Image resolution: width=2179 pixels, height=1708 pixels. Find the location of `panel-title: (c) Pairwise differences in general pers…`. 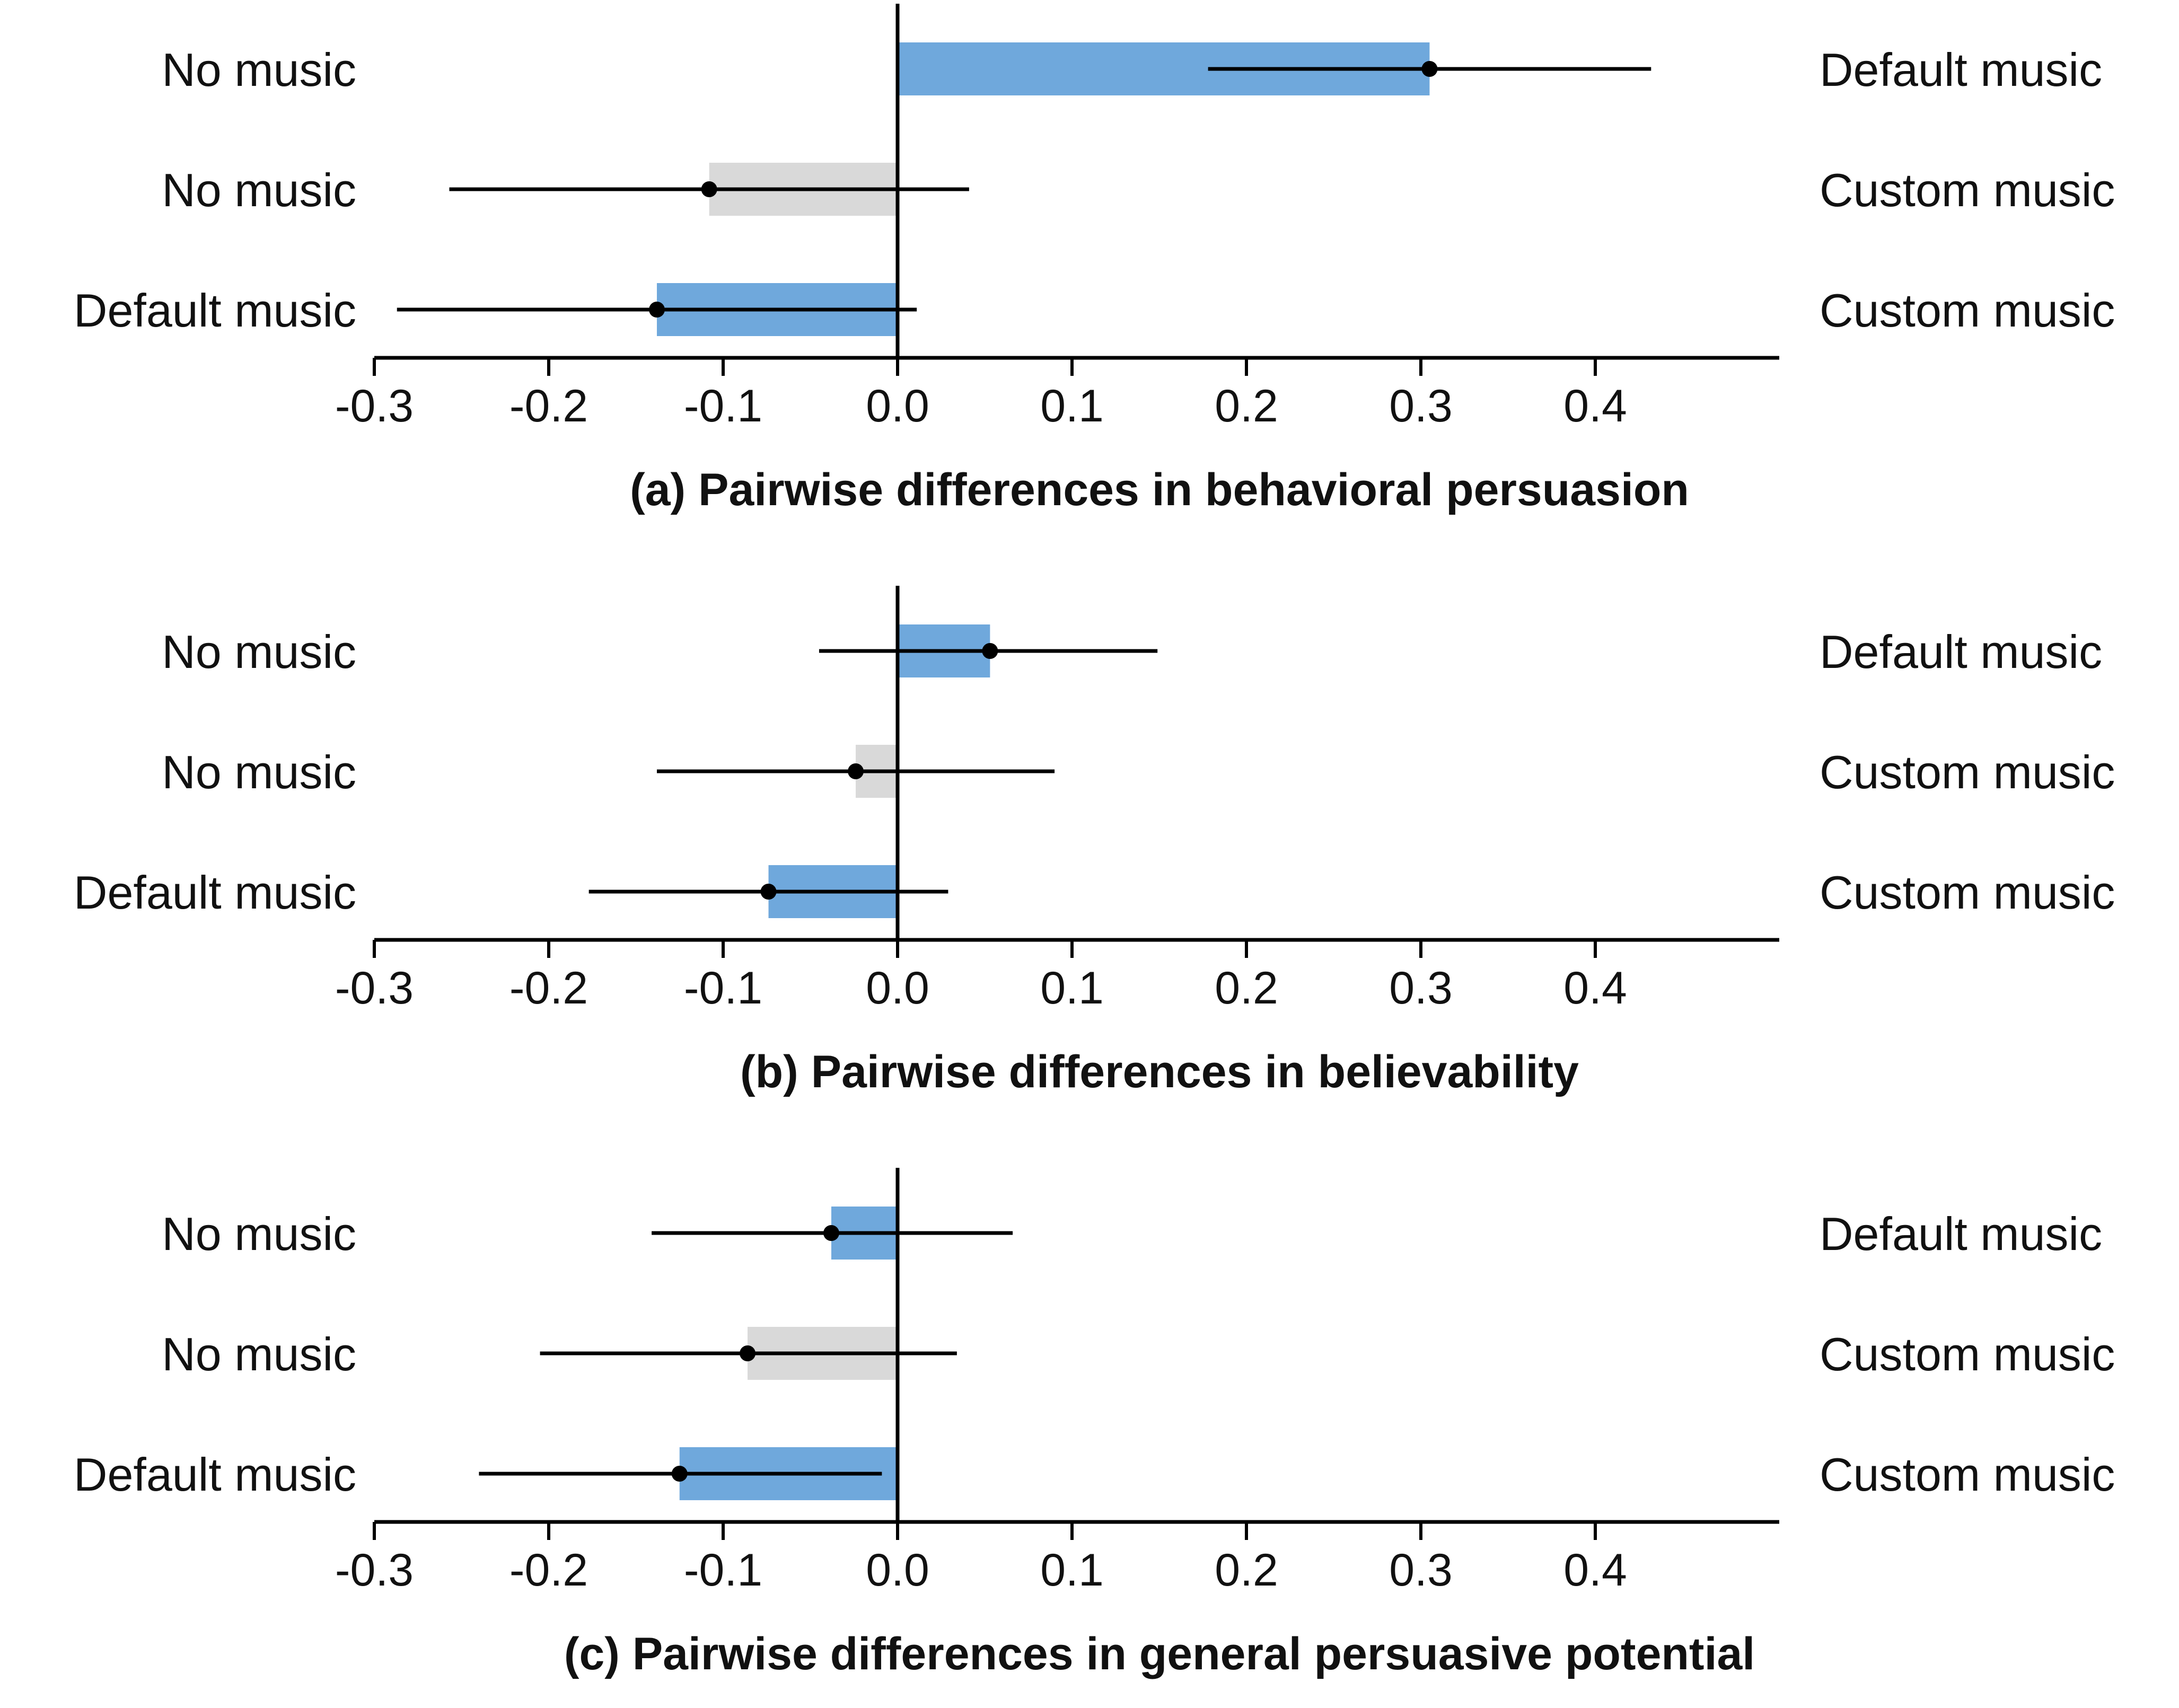

panel-title: (c) Pairwise differences in general pers… is located at coordinates (1159, 1653).